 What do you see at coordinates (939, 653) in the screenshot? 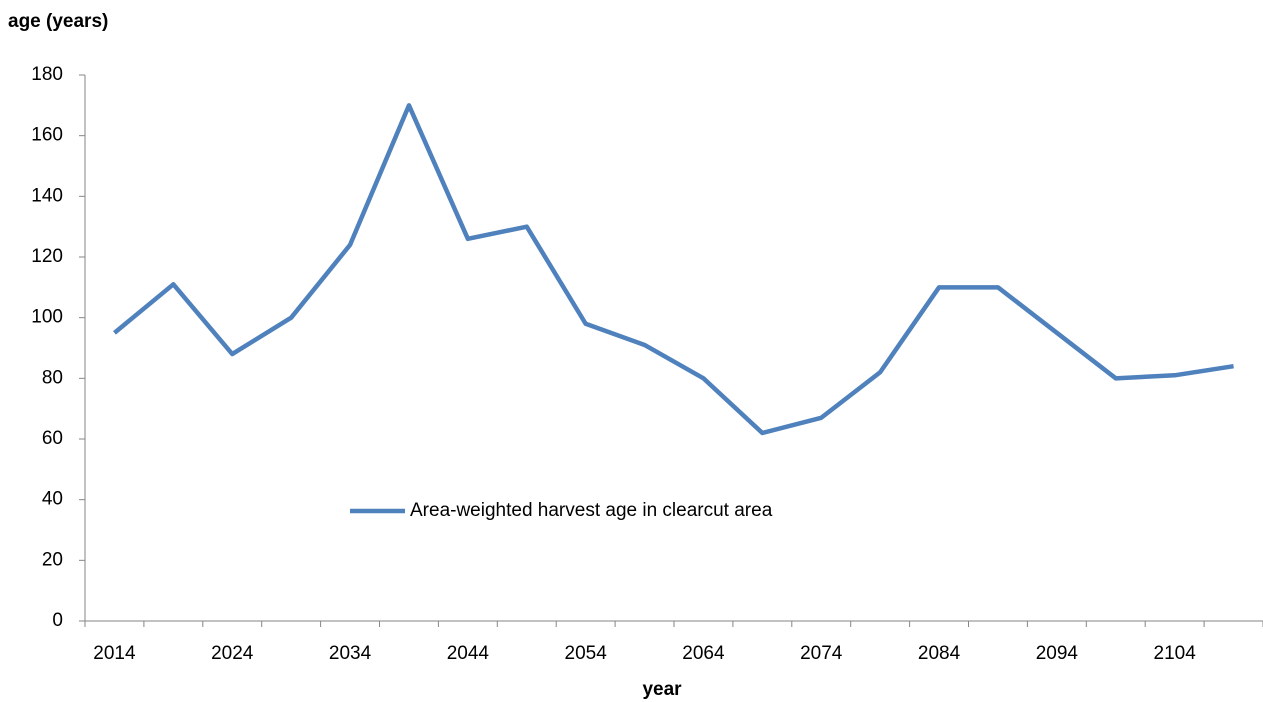
I see `x-tick-label: 2084` at bounding box center [939, 653].